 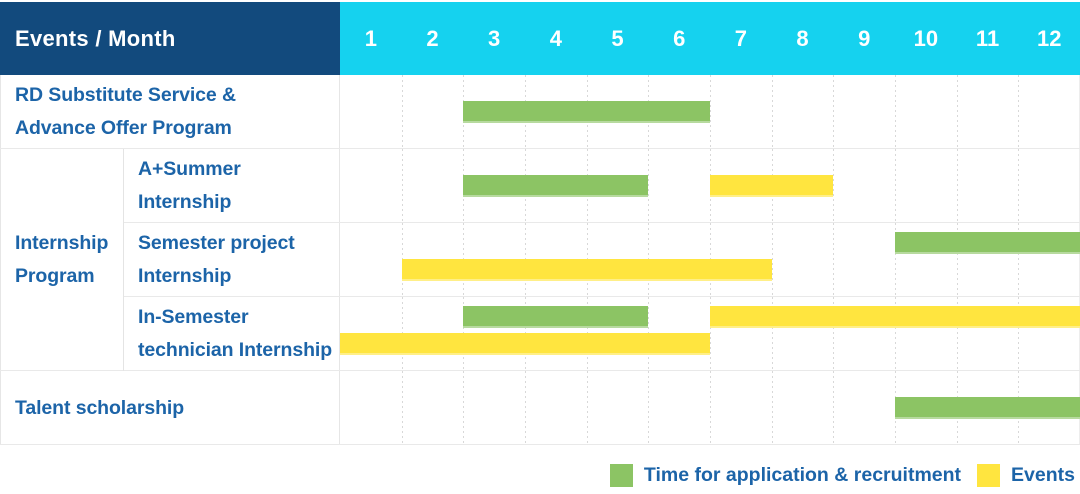 I want to click on legend-label: Events, so click(x=1043, y=475).